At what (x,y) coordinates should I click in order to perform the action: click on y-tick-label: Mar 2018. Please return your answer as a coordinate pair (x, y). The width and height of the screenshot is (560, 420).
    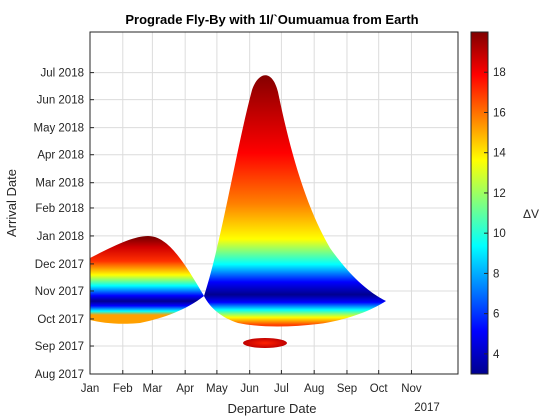
    Looking at the image, I should click on (59, 184).